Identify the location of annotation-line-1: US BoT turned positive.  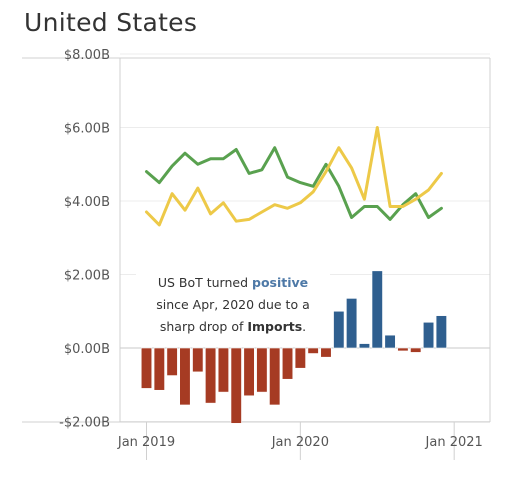
(233, 283).